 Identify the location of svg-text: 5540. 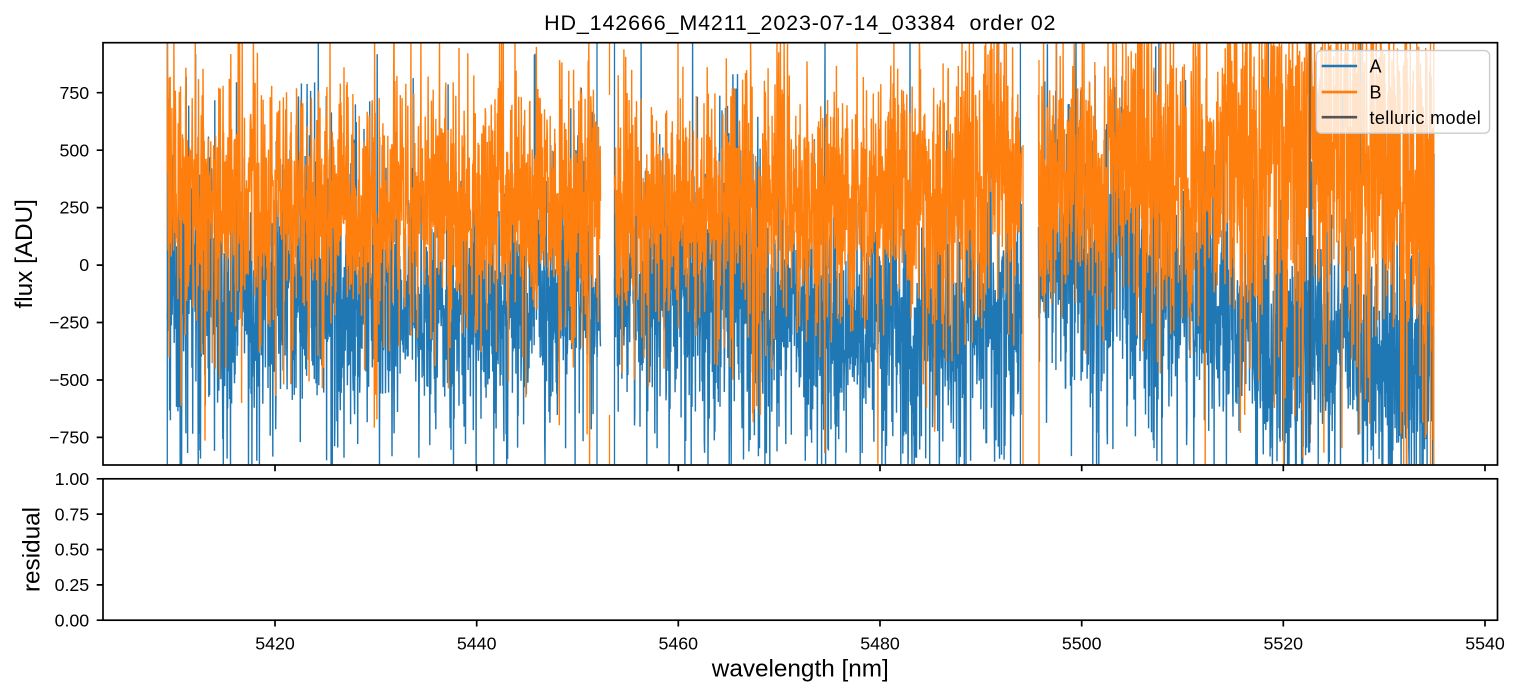
(1485, 644).